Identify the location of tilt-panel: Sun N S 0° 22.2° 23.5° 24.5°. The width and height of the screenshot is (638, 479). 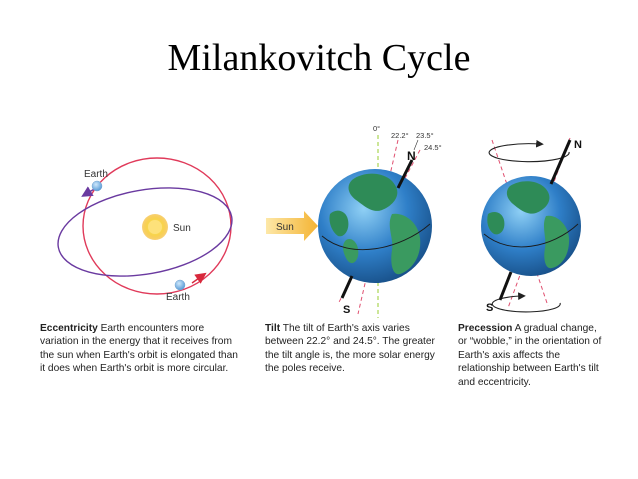
(354, 221).